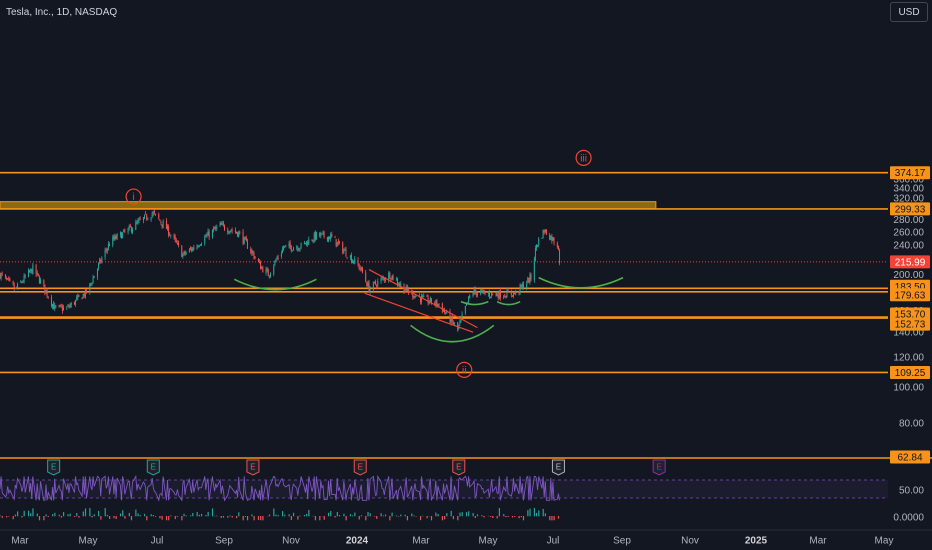 The height and width of the screenshot is (550, 932). I want to click on cup-arc, so click(275, 284).